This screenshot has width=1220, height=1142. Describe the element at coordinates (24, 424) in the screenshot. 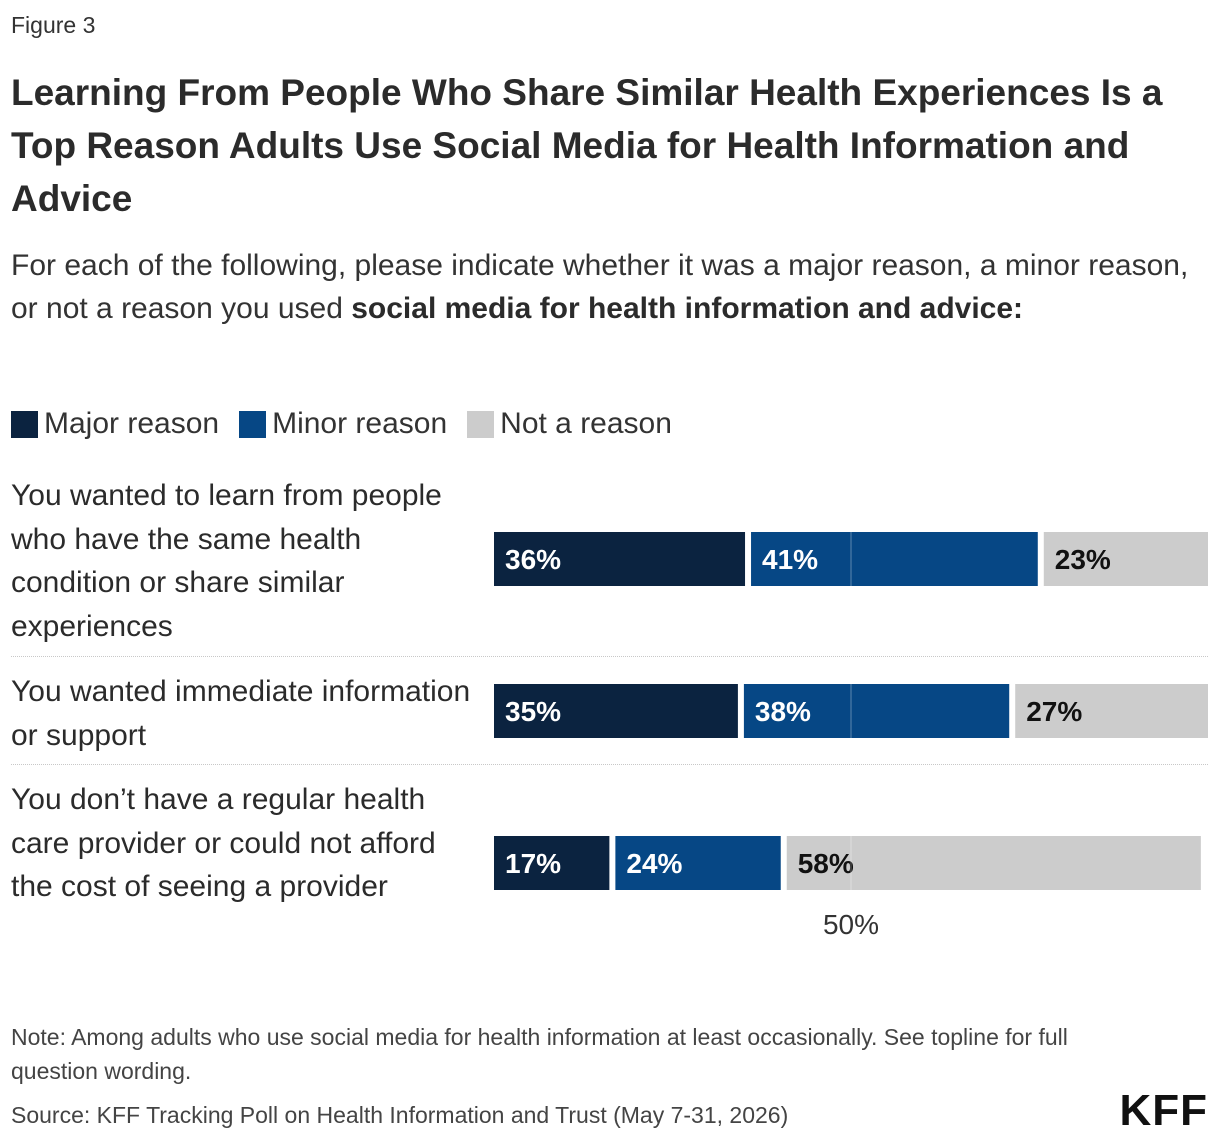

I see `legend-swatch-major` at that location.